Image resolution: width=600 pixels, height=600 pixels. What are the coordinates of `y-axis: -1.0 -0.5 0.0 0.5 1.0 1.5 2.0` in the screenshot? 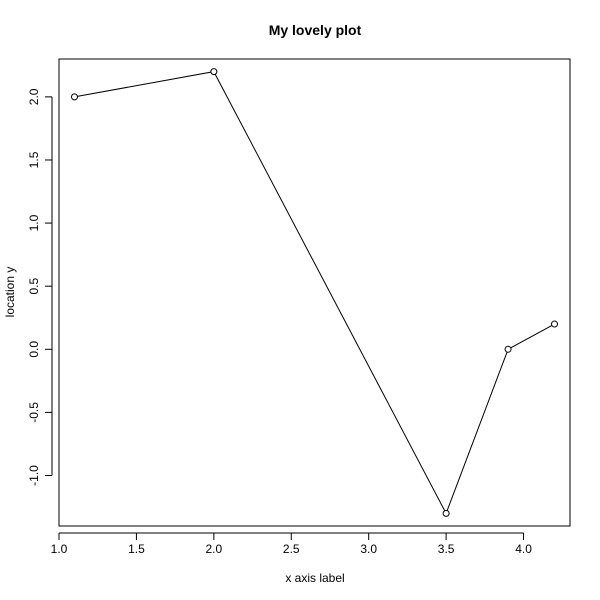 It's located at (40, 287).